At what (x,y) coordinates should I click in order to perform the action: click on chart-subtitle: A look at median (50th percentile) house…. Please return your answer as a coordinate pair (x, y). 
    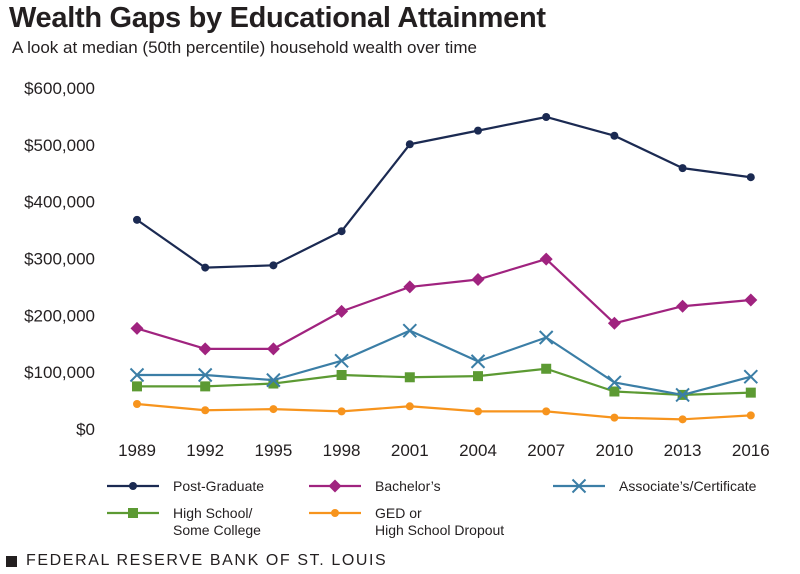
    Looking at the image, I should click on (244, 47).